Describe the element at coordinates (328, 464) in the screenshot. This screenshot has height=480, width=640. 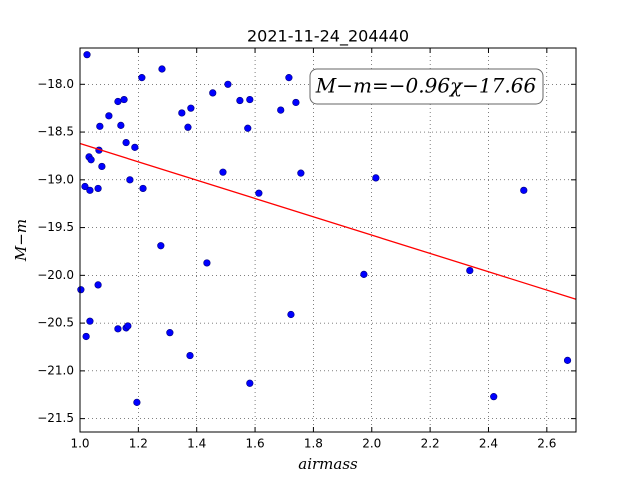
I see `x-axis-label: airmass` at that location.